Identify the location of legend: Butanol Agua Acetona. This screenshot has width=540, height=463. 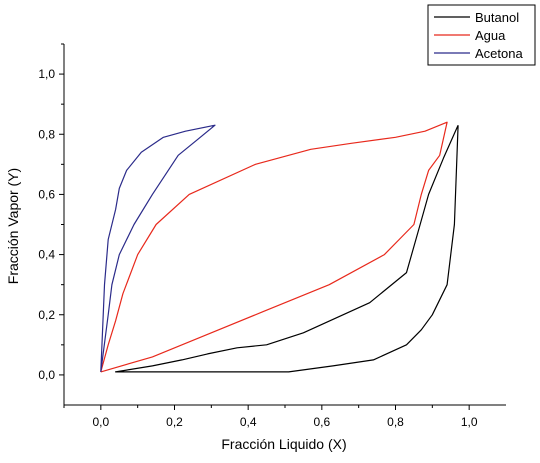
(481, 35).